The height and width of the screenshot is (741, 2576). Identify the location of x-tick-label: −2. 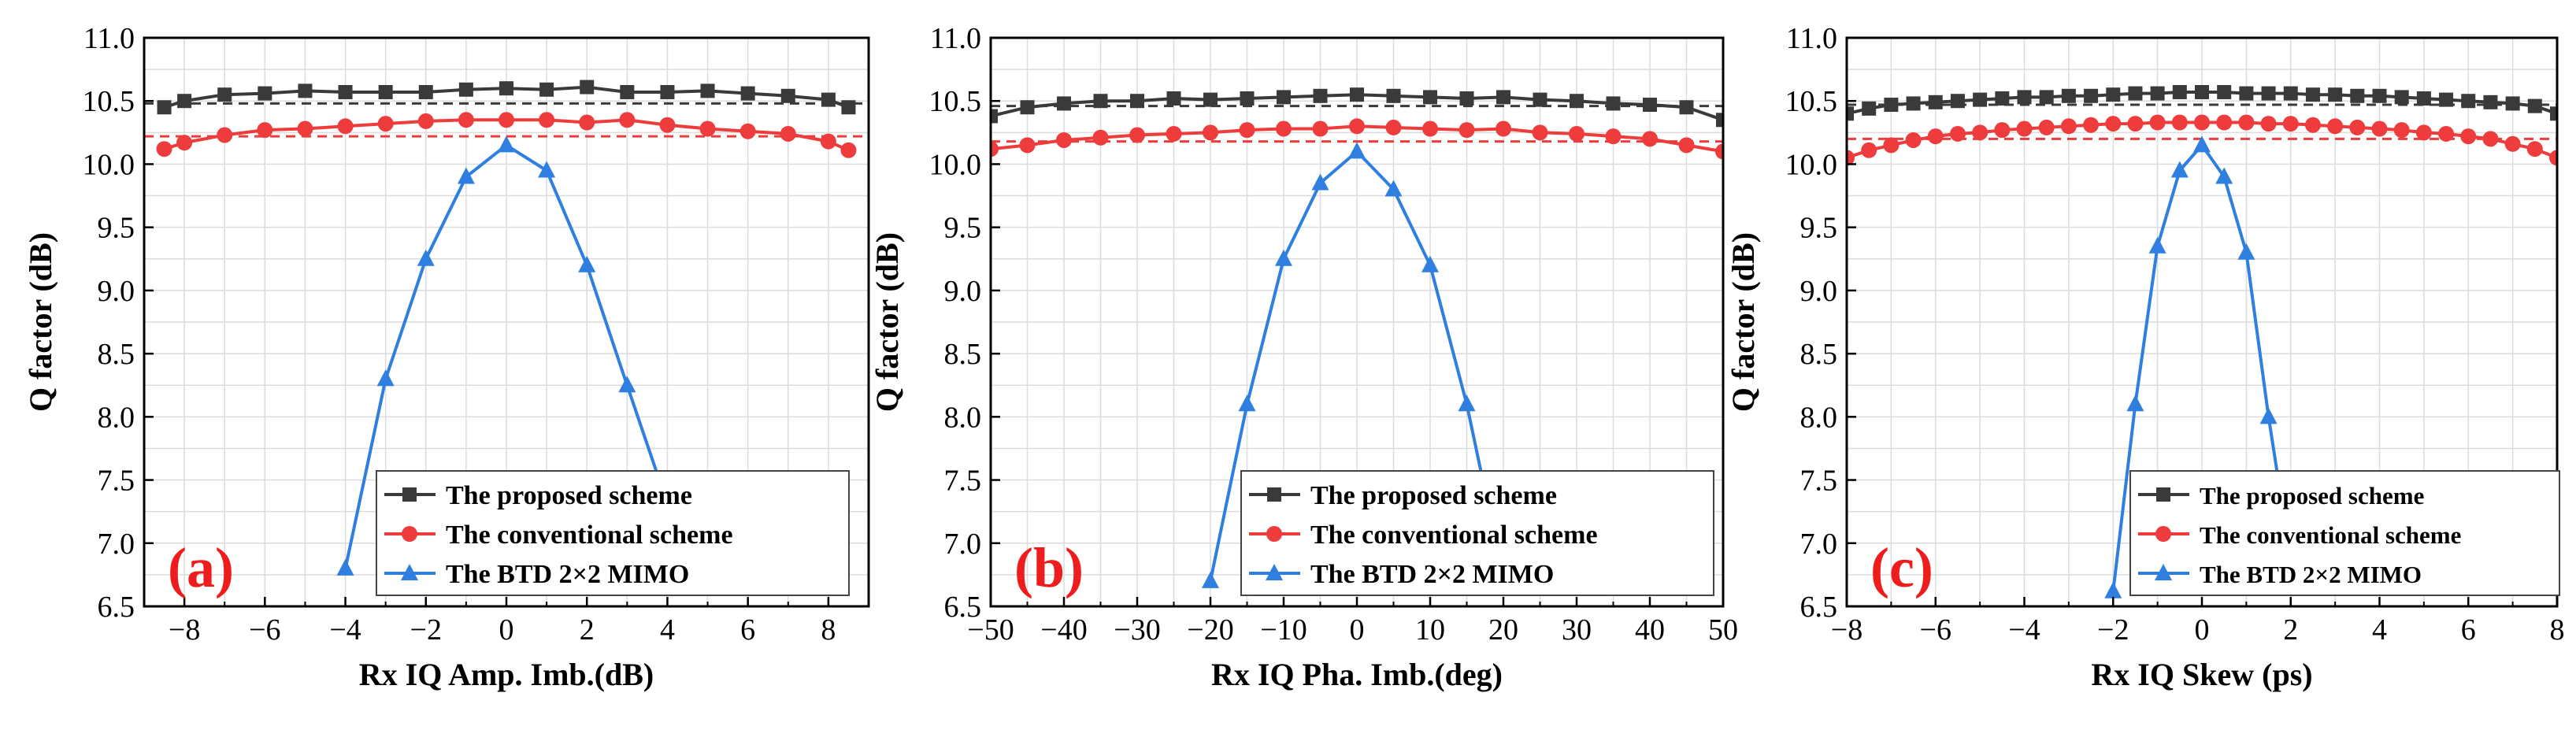
(2113, 630).